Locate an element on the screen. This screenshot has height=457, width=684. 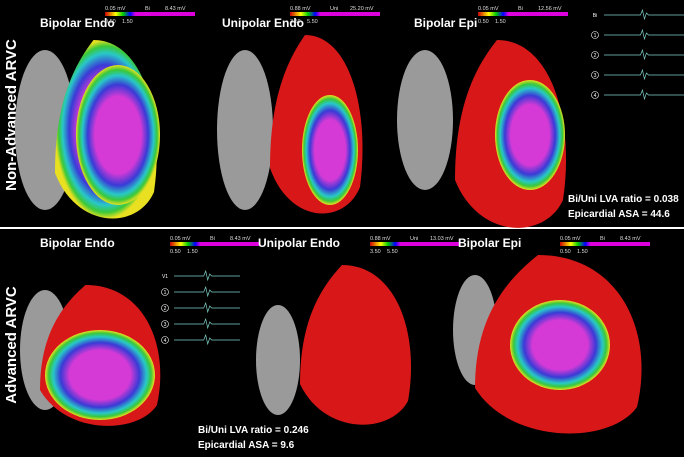
colorbar-max: 12.56 mV is located at coordinates (550, 9).